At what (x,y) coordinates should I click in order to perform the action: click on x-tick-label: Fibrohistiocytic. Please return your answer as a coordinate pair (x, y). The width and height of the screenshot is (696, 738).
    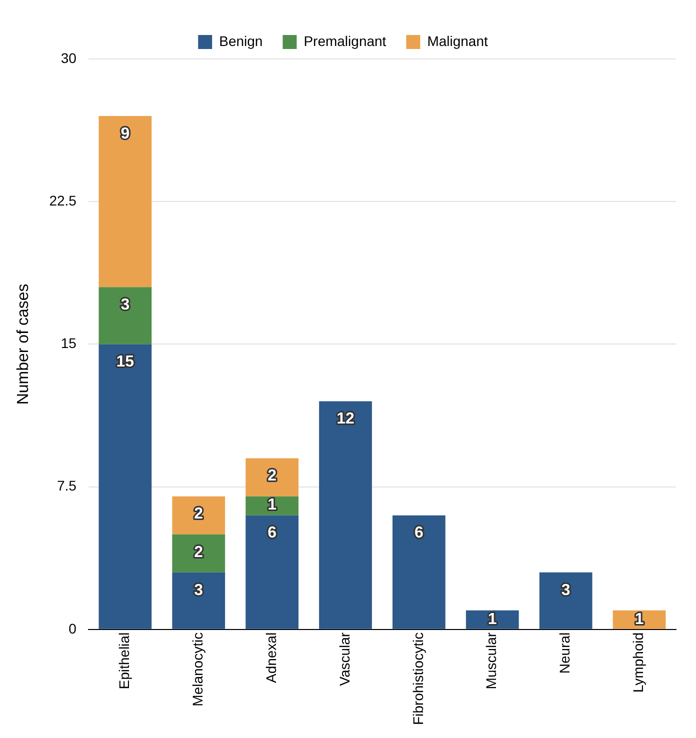
    Looking at the image, I should click on (418, 679).